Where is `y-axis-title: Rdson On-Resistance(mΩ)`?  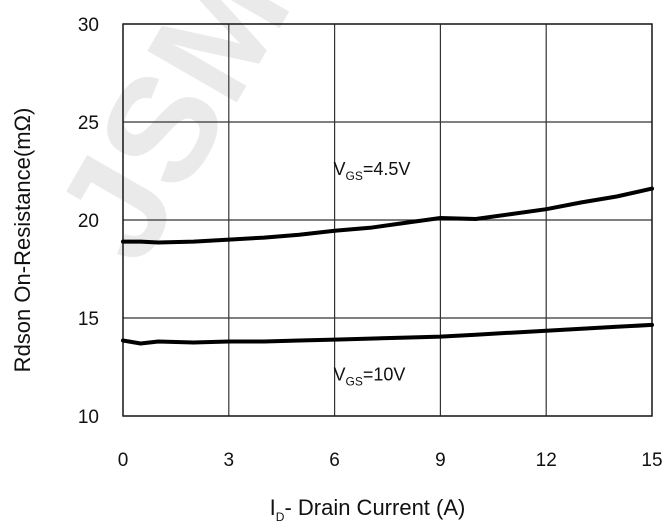 y-axis-title: Rdson On-Resistance(mΩ) is located at coordinates (22, 240).